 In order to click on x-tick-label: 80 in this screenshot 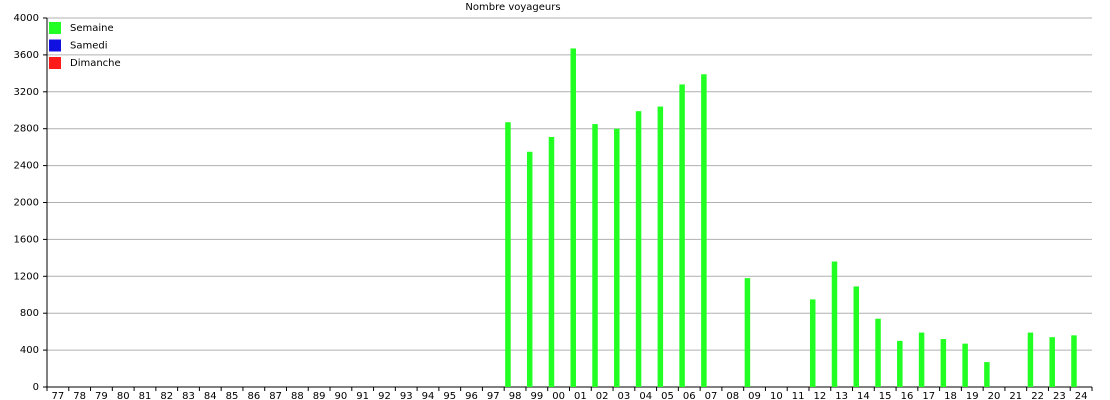, I will do `click(123, 395)`.